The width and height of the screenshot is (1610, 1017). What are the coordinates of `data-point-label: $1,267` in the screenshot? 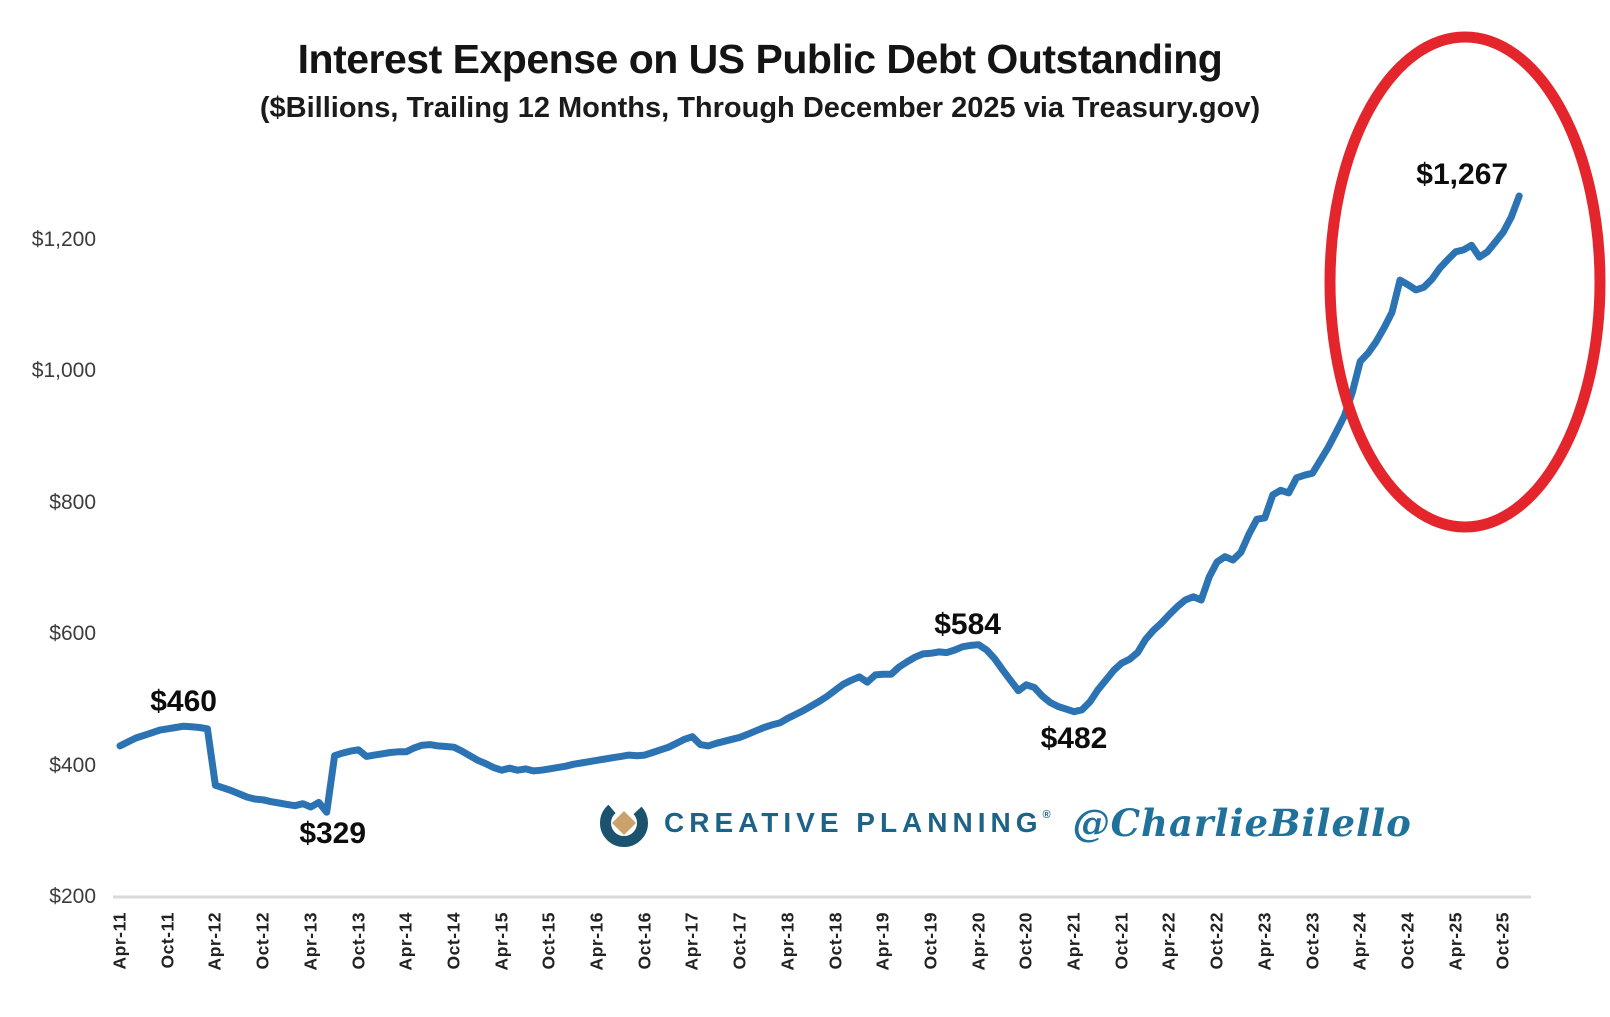 It's located at (1462, 174).